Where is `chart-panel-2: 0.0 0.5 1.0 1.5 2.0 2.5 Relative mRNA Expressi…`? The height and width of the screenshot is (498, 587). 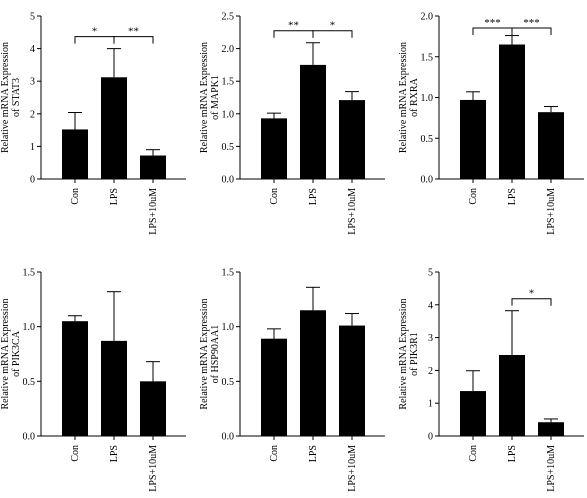
chart-panel-2: 0.0 0.5 1.0 1.5 2.0 2.5 Relative mRNA Expressi… is located at coordinates (292, 123).